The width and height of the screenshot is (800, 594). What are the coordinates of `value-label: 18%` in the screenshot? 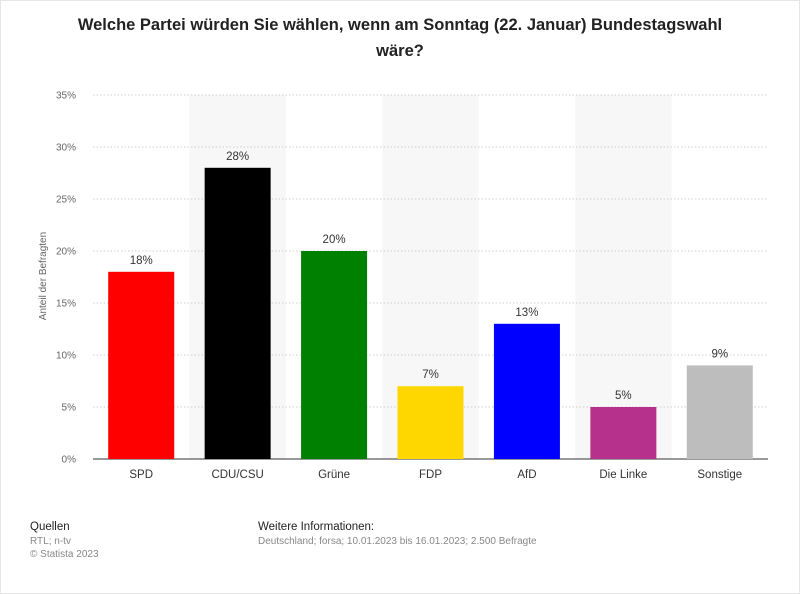 It's located at (141, 261).